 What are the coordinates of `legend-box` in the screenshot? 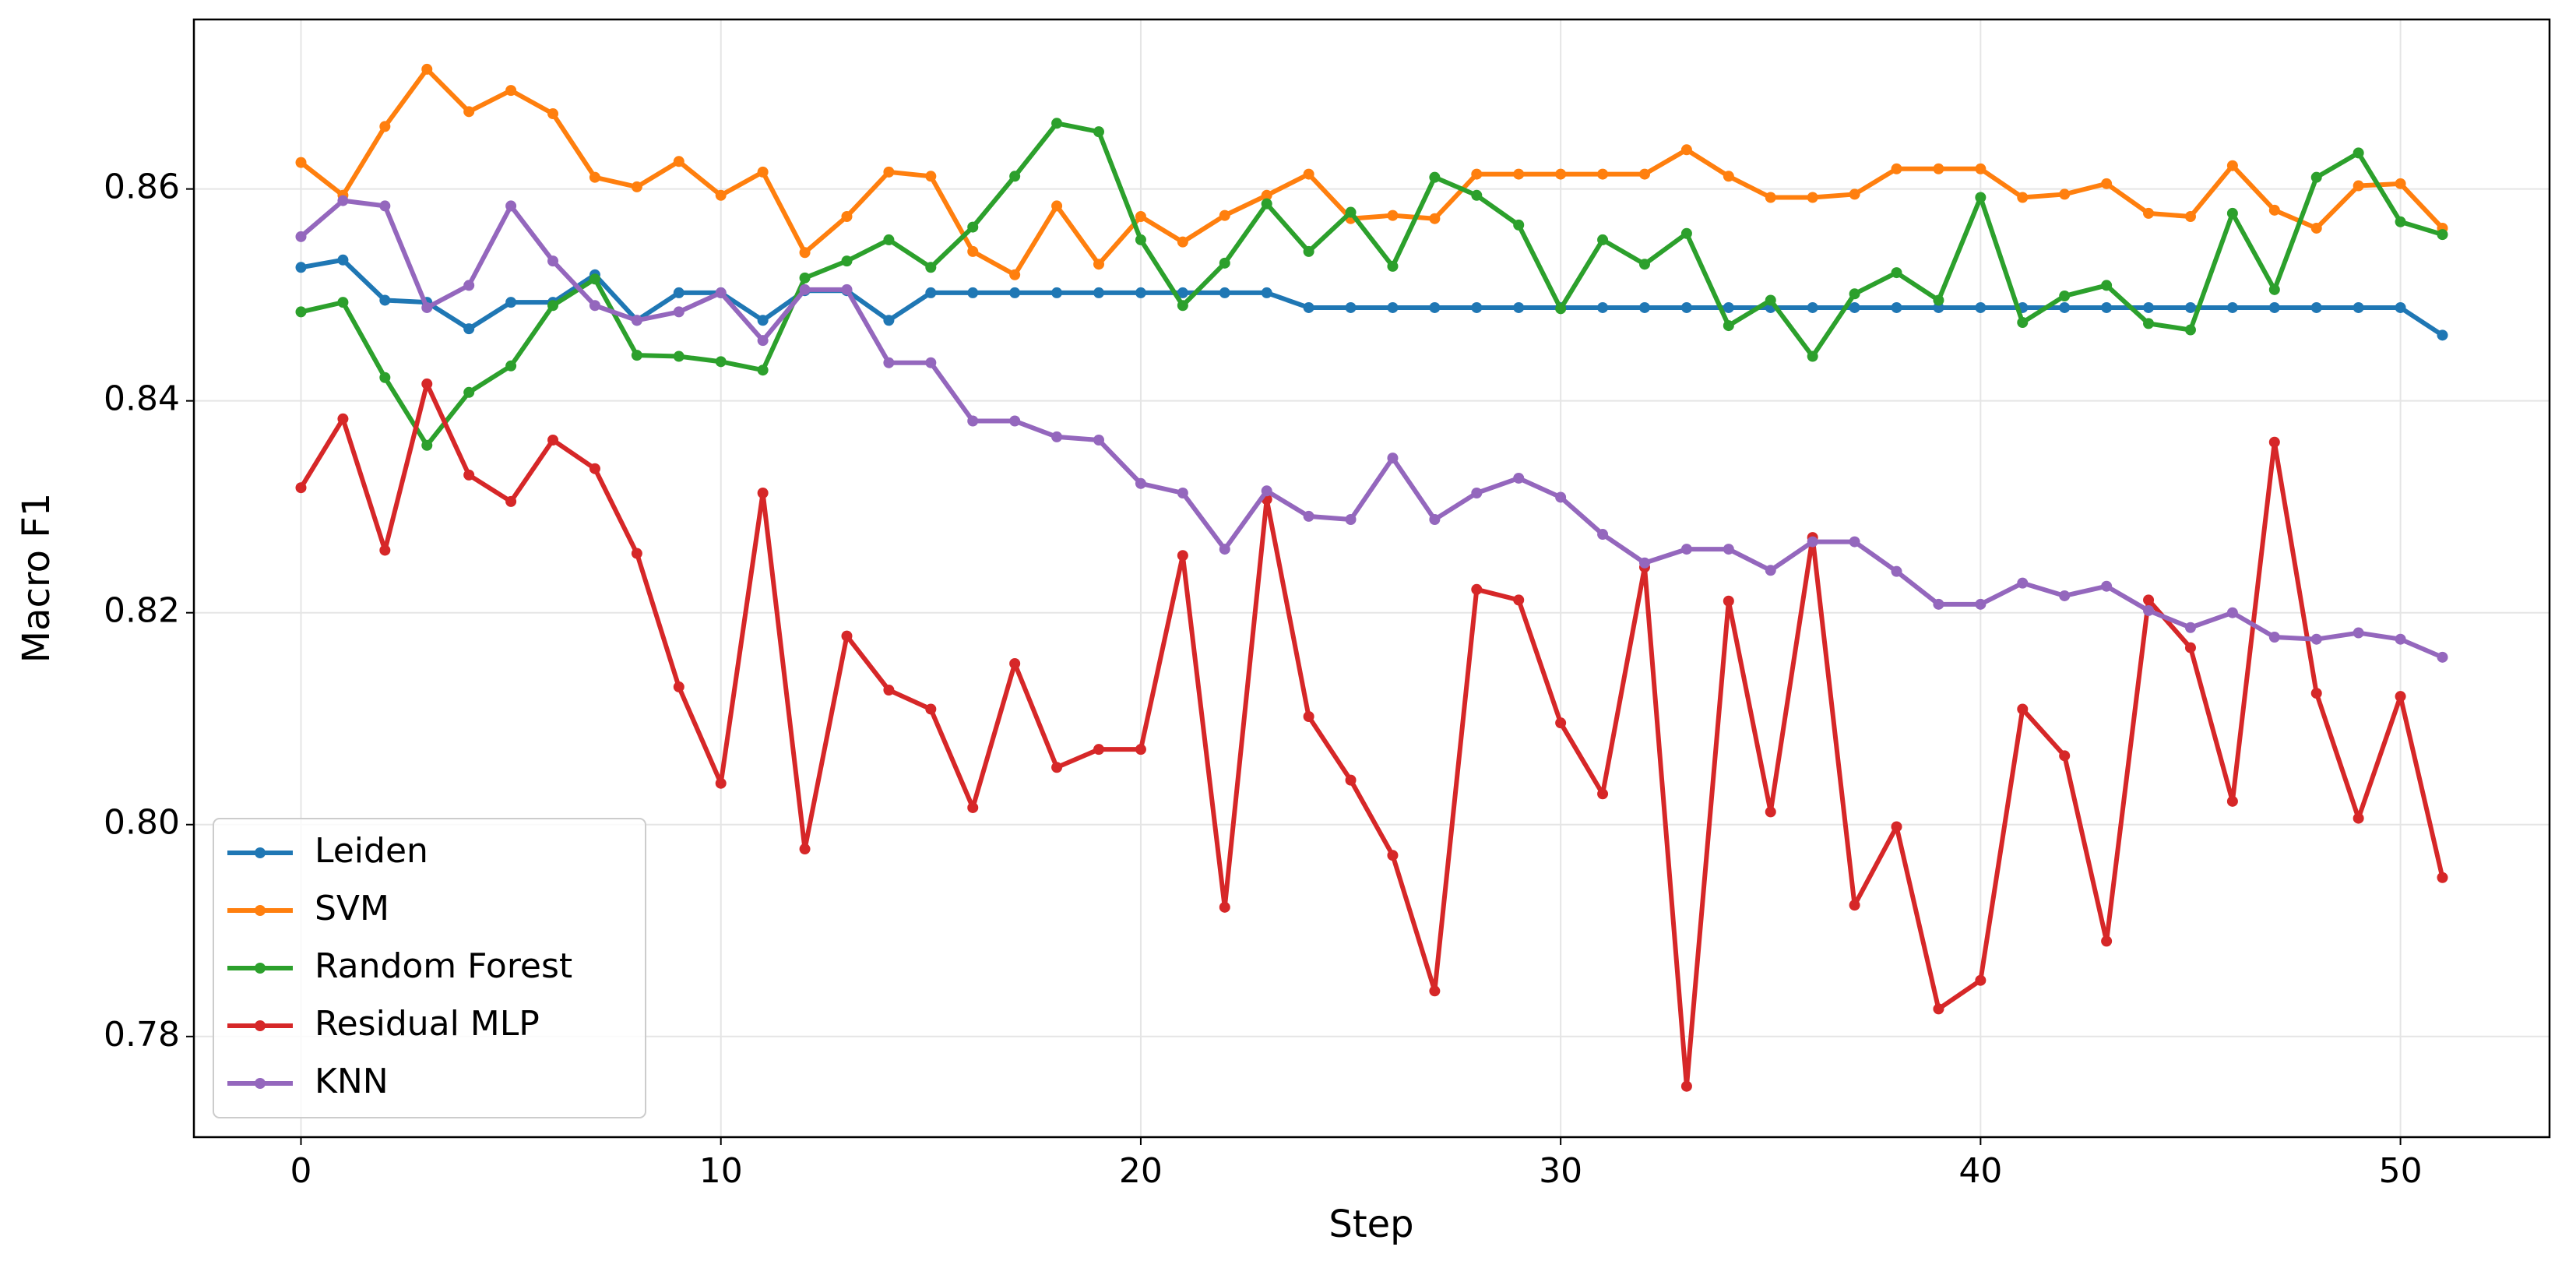 It's located at (429, 968).